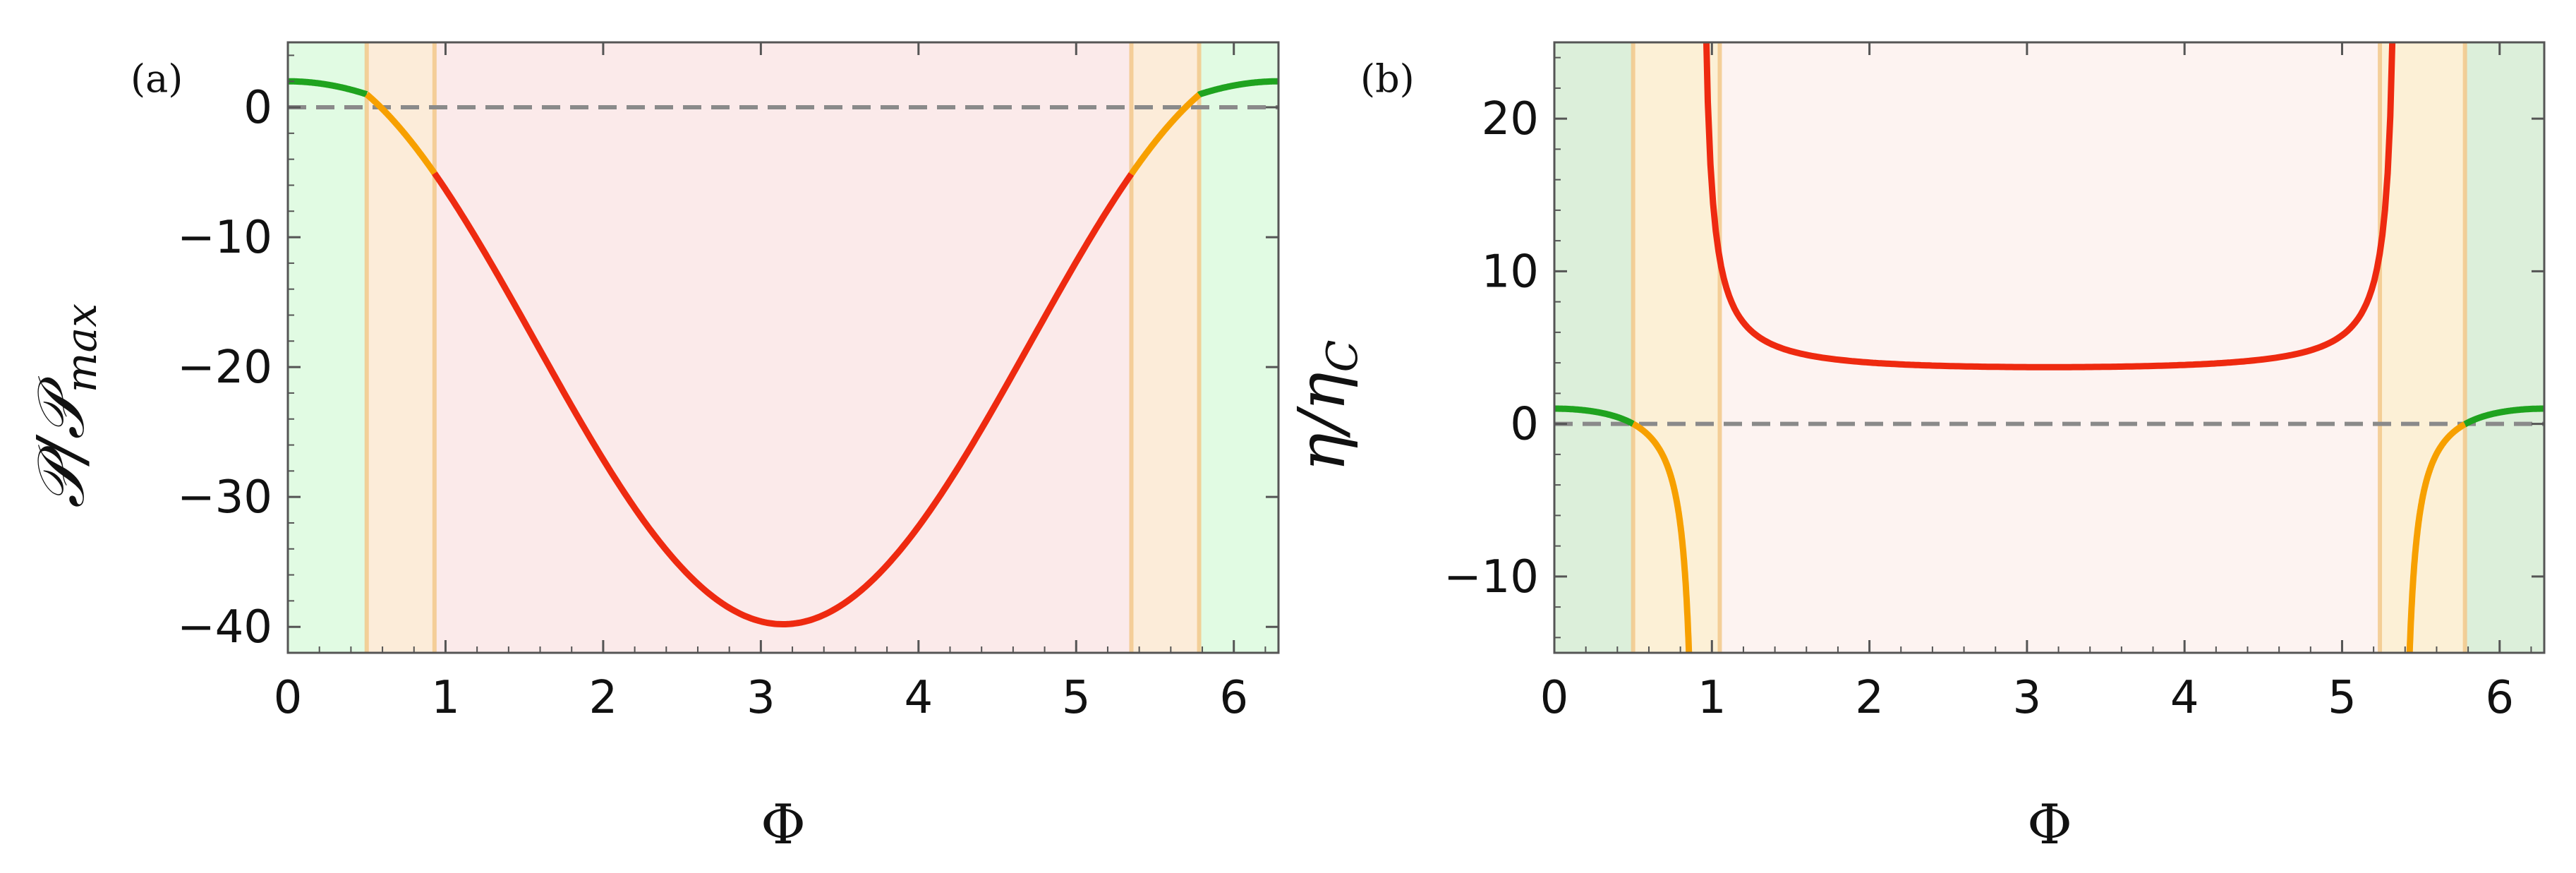 The width and height of the screenshot is (2576, 873). What do you see at coordinates (1511, 119) in the screenshot?
I see `panel-b-y-tick-label: 20` at bounding box center [1511, 119].